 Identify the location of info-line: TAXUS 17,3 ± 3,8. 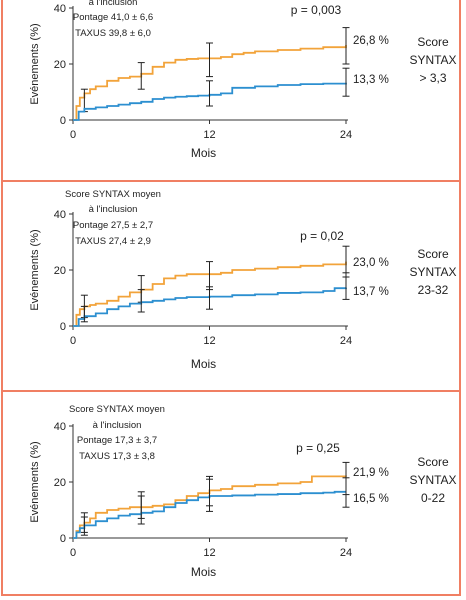
(117, 456).